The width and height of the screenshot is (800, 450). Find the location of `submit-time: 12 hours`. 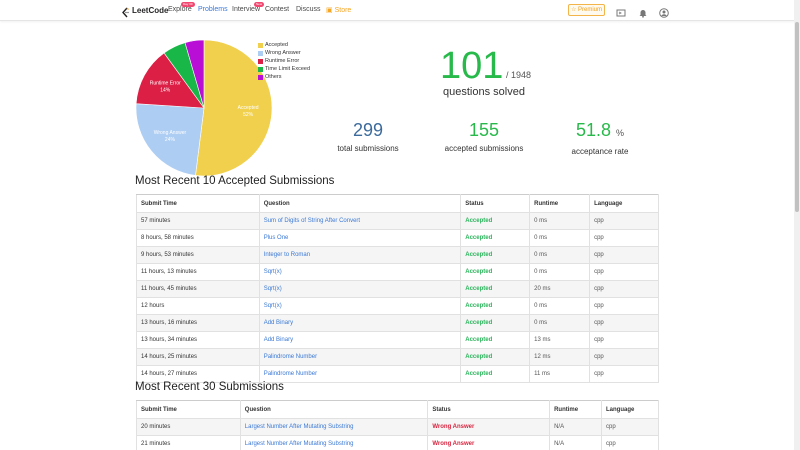

submit-time: 12 hours is located at coordinates (198, 306).